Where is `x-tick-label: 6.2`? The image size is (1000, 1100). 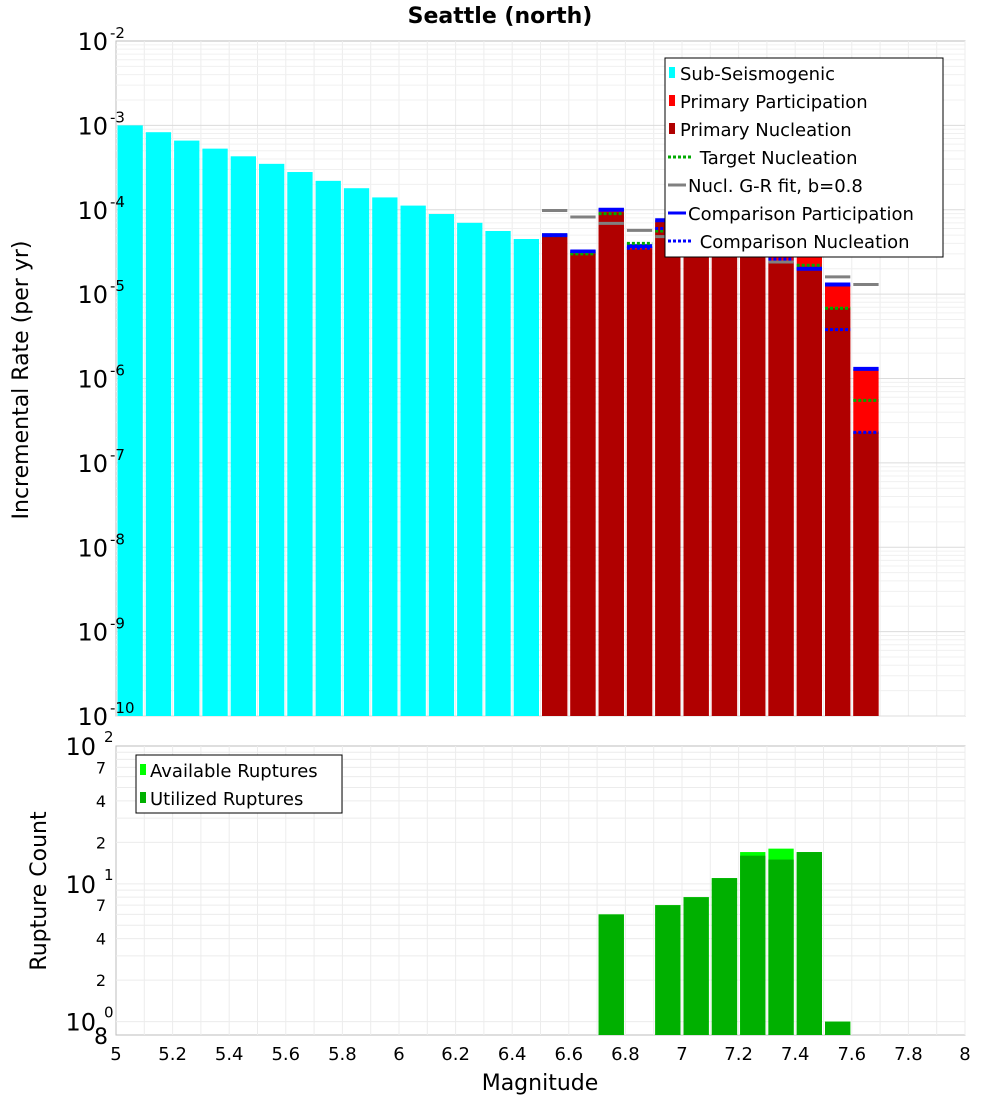 x-tick-label: 6.2 is located at coordinates (455, 1054).